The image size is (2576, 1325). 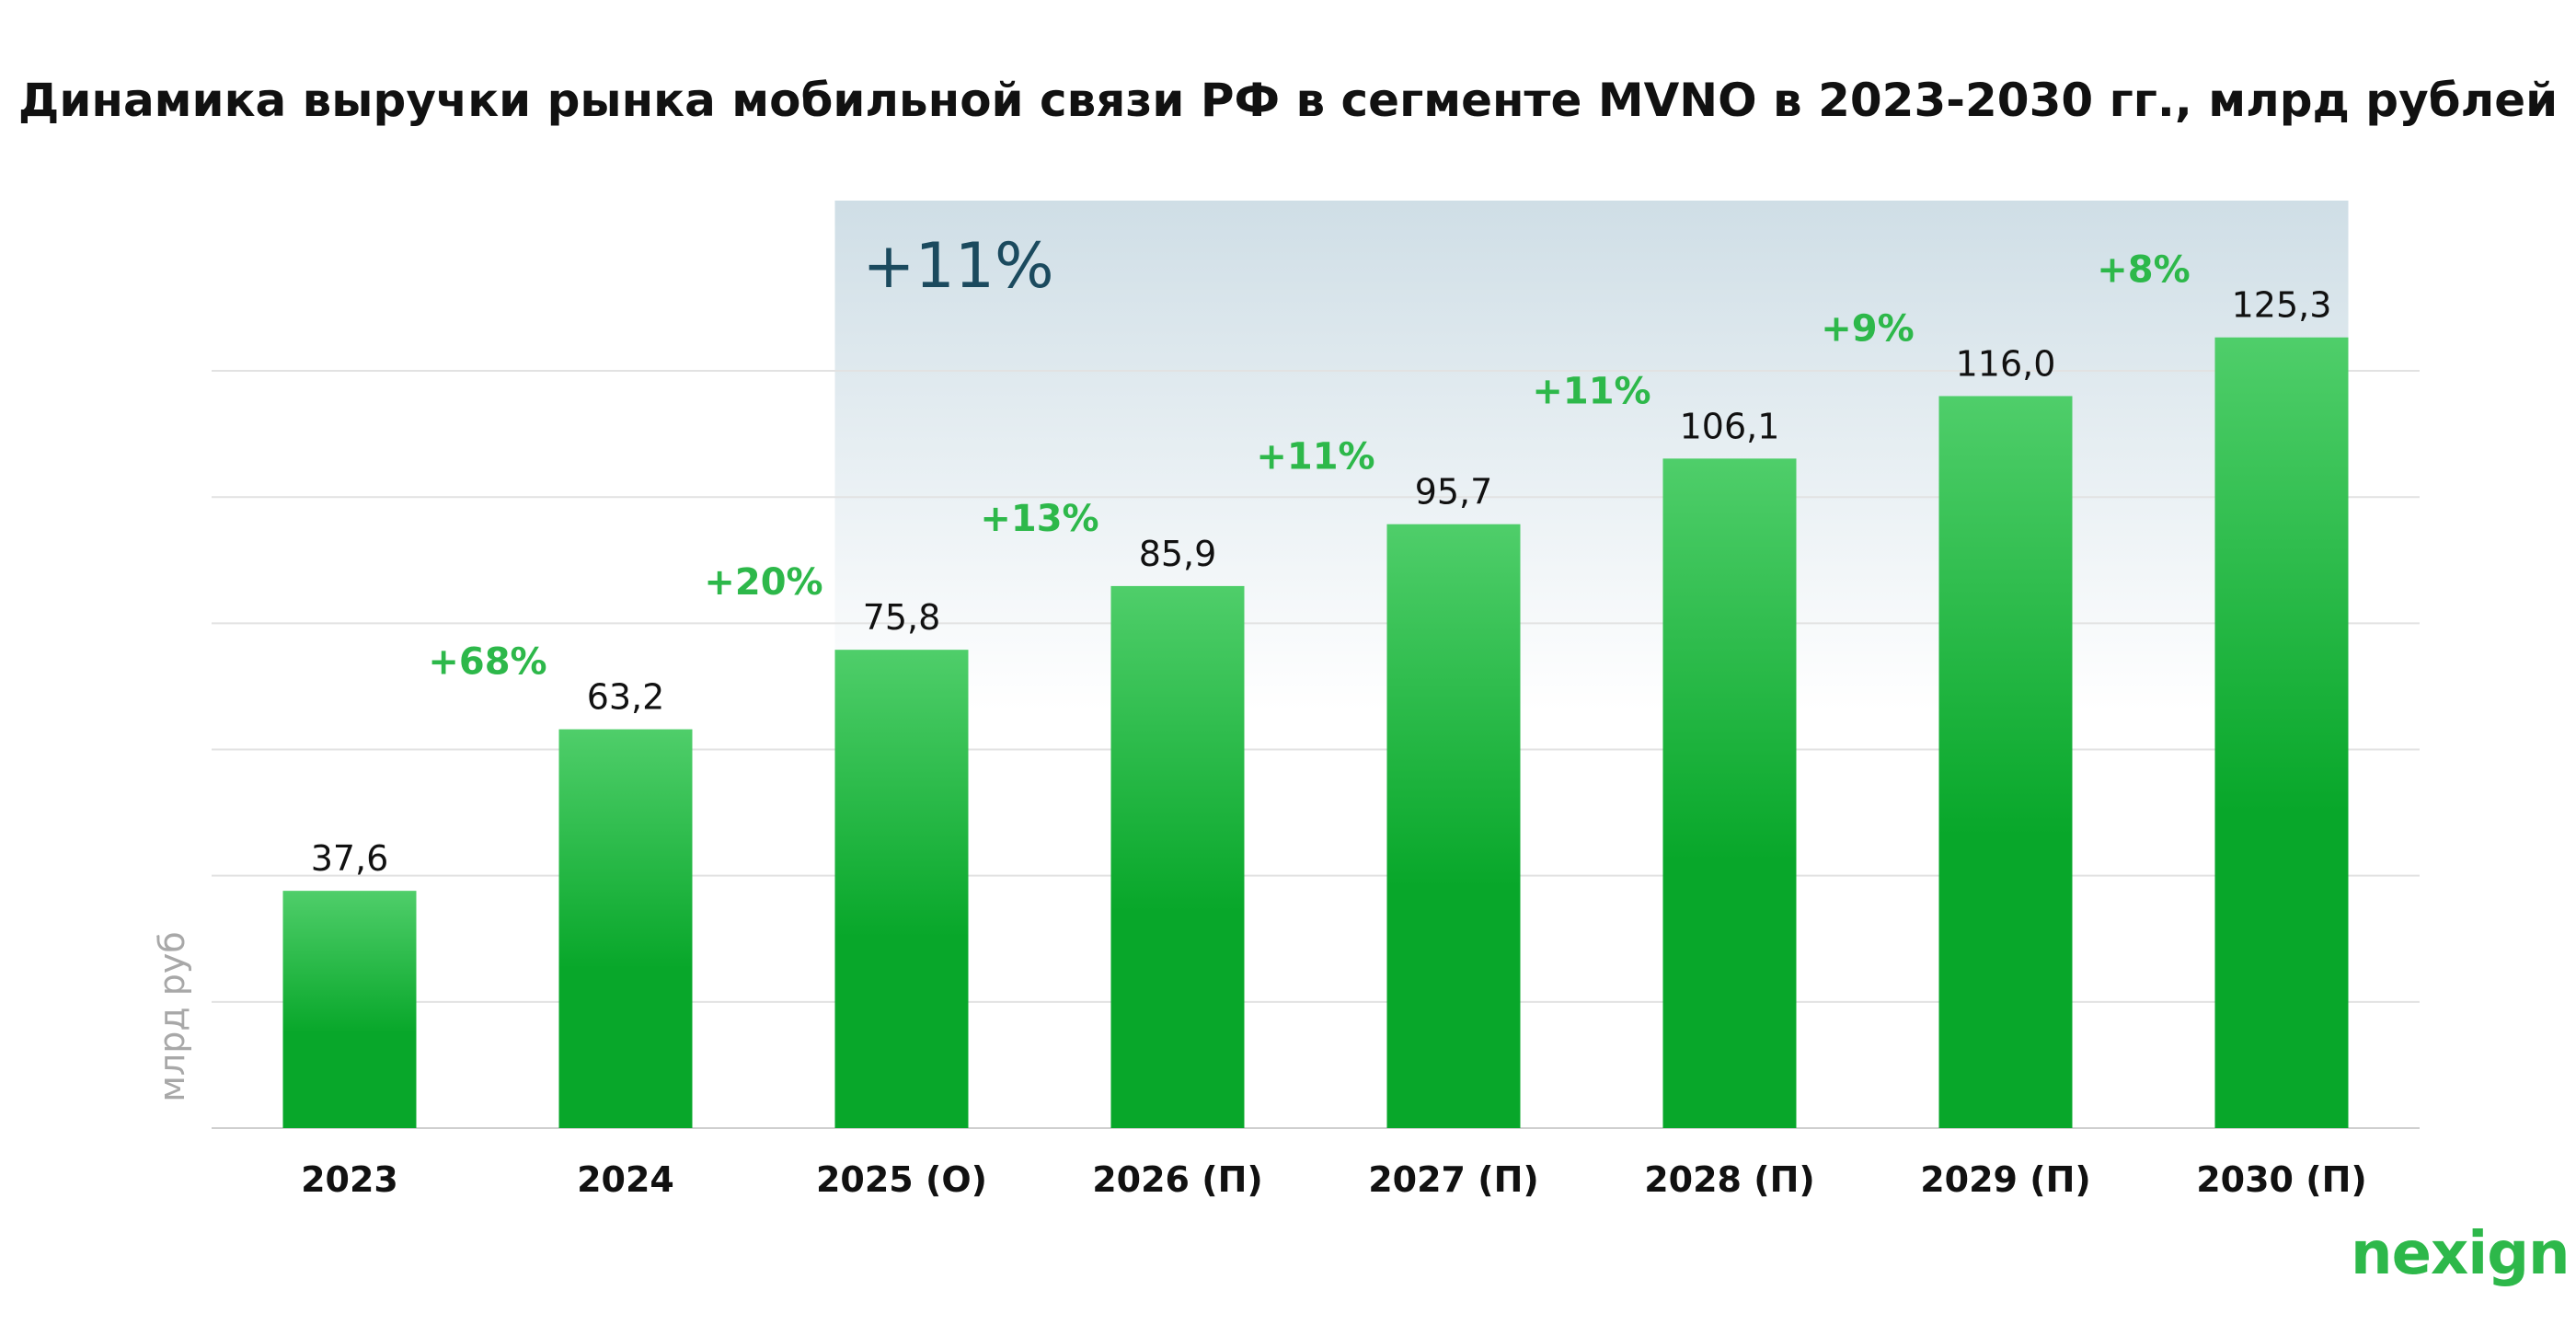 What do you see at coordinates (902, 617) in the screenshot?
I see `bar-value-label: 75,8` at bounding box center [902, 617].